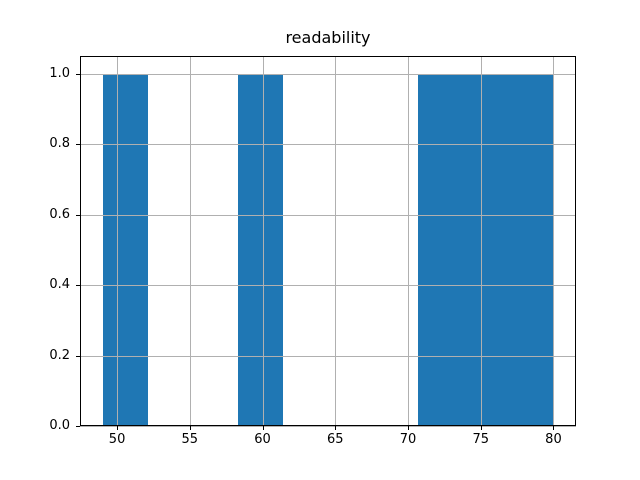 The width and height of the screenshot is (640, 480). I want to click on x-tick-label: 65, so click(335, 439).